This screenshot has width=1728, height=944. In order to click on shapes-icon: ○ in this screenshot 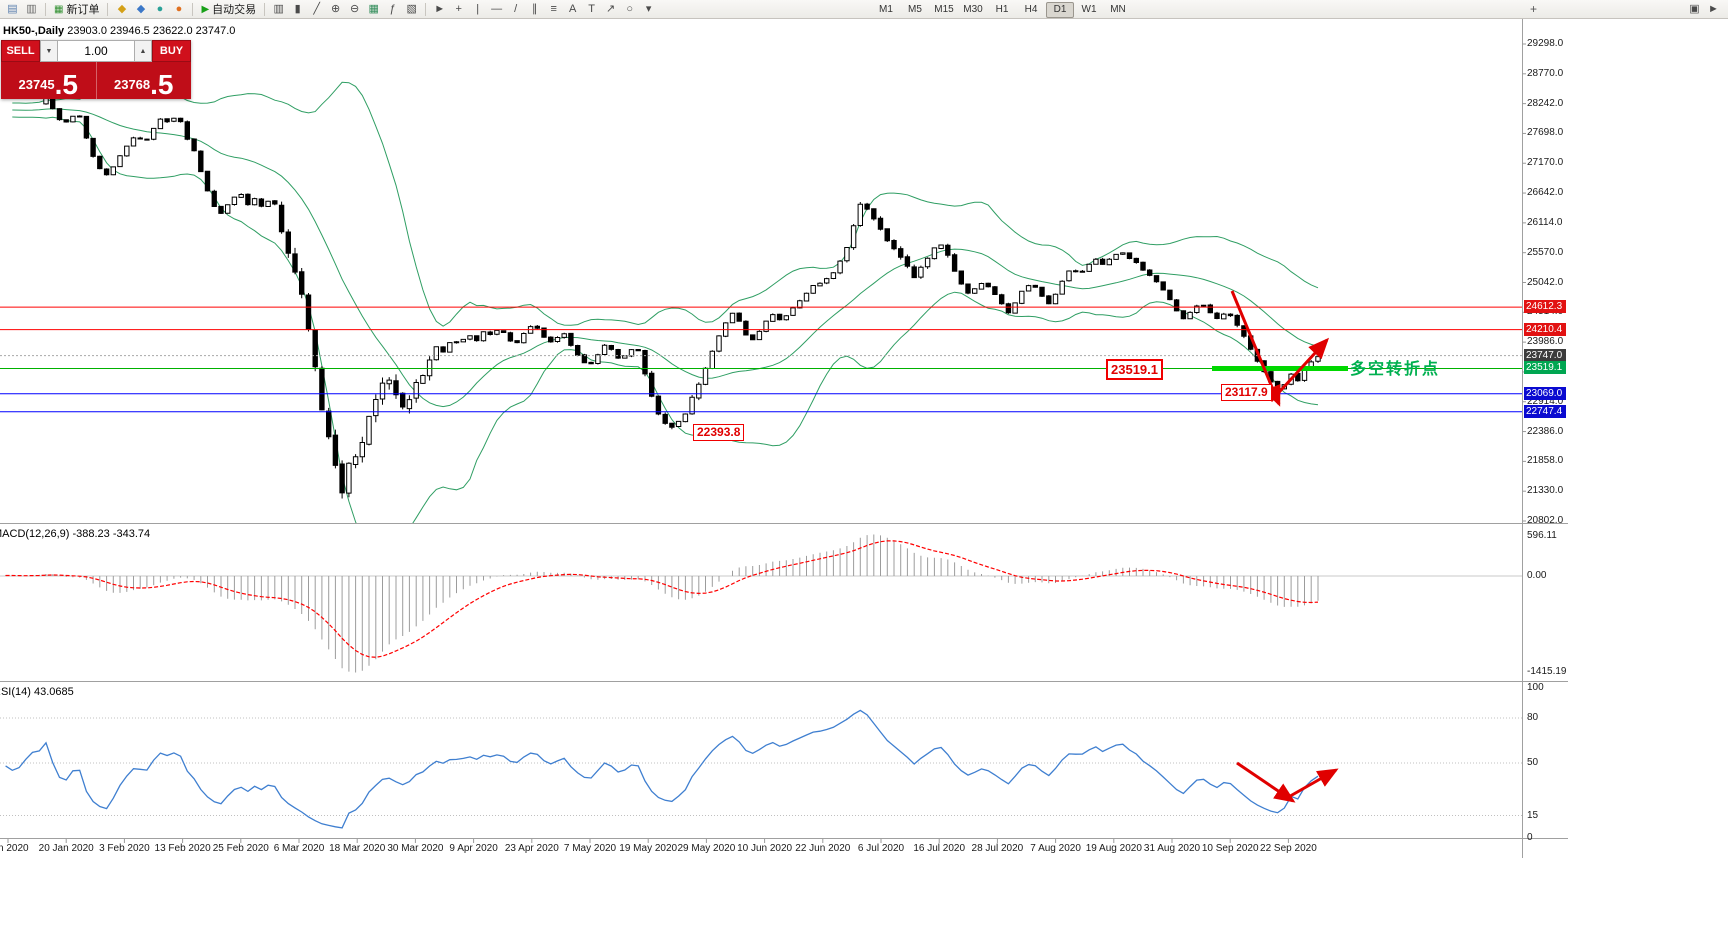, I will do `click(629, 8)`.